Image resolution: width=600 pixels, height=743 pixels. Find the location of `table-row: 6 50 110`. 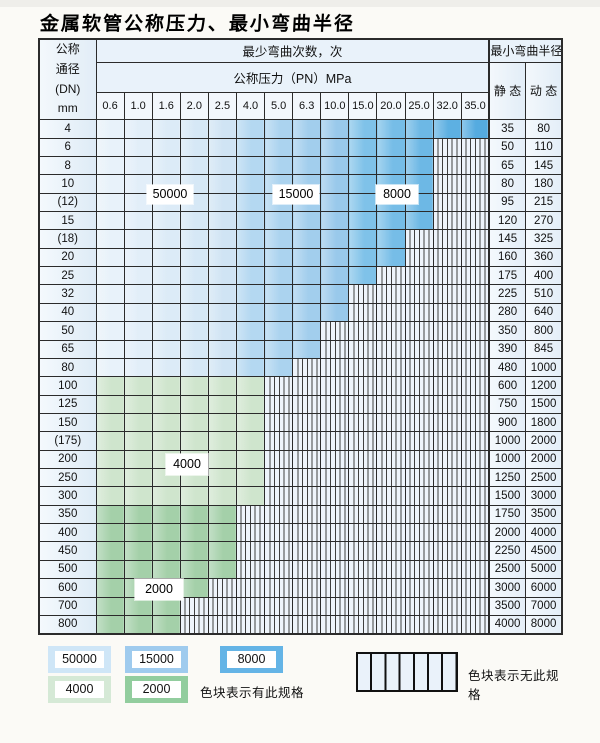

table-row: 6 50 110 is located at coordinates (300, 147).